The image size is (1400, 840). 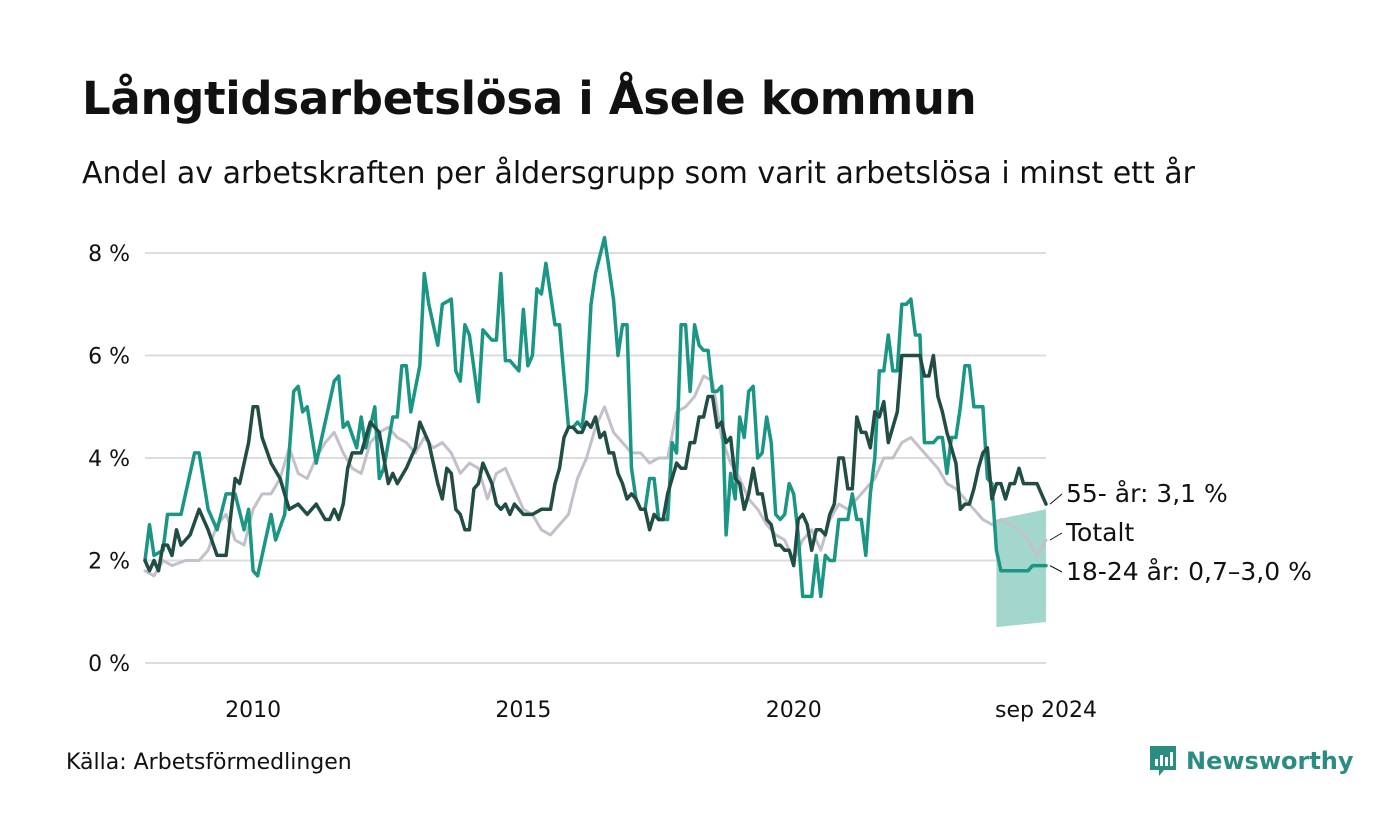 What do you see at coordinates (794, 710) in the screenshot?
I see `x-tick-label: 2020` at bounding box center [794, 710].